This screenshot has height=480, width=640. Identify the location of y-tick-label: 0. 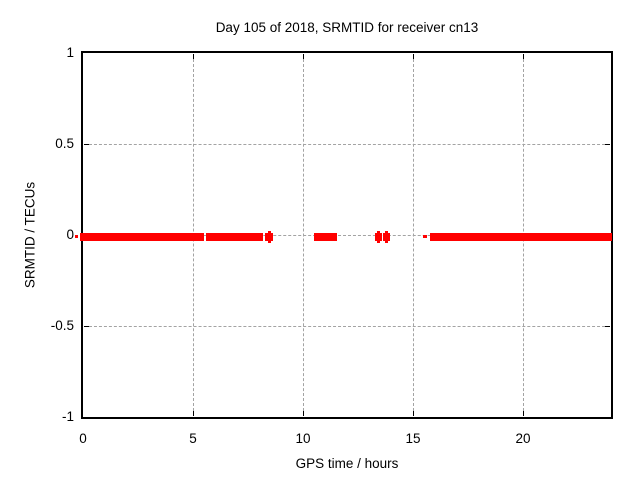
(70, 234).